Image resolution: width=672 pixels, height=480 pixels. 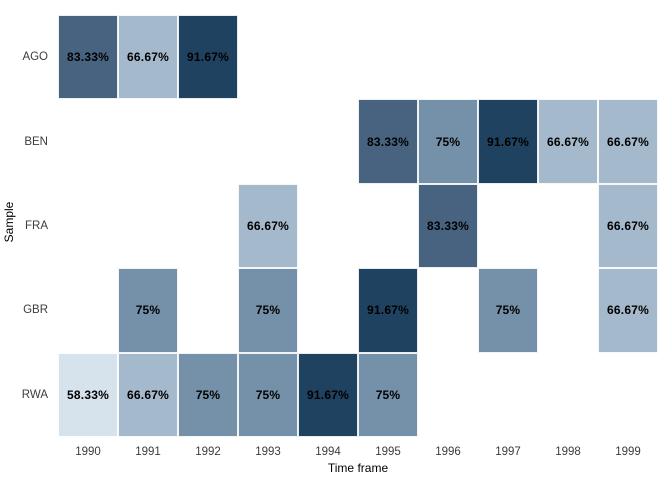 What do you see at coordinates (88, 452) in the screenshot?
I see `x-tick-label-1990: 1990` at bounding box center [88, 452].